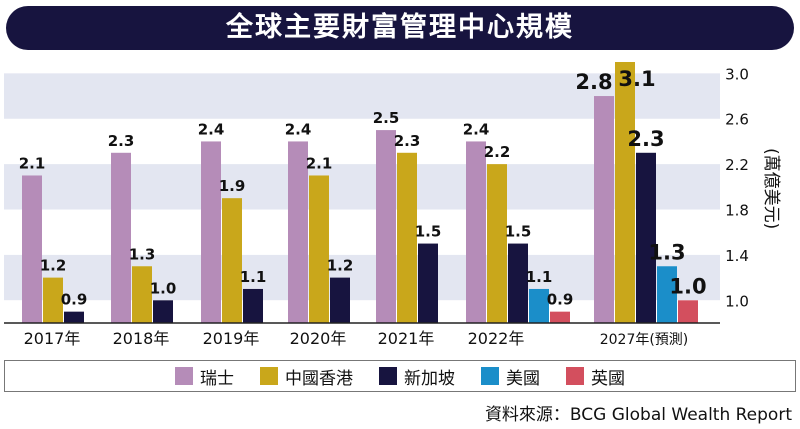 This screenshot has height=429, width=800. I want to click on y-tick-label: 2.2, so click(737, 165).